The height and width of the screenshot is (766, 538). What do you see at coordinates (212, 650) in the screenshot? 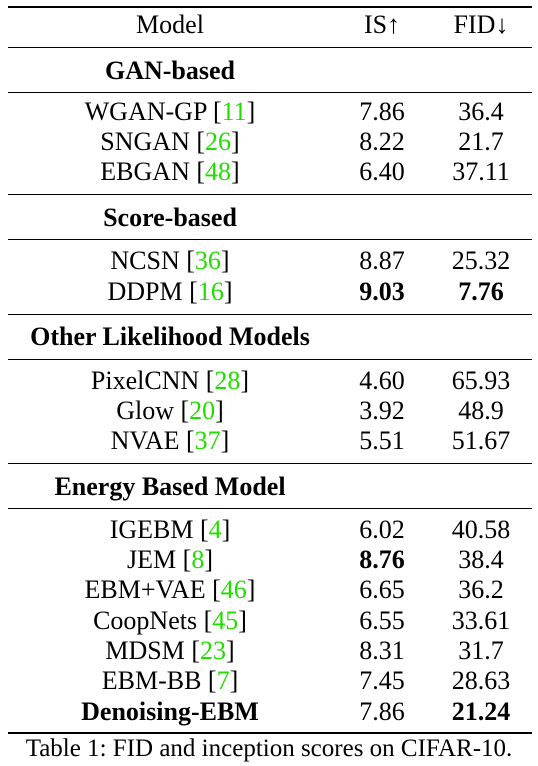
I see `citation-link: 23` at bounding box center [212, 650].